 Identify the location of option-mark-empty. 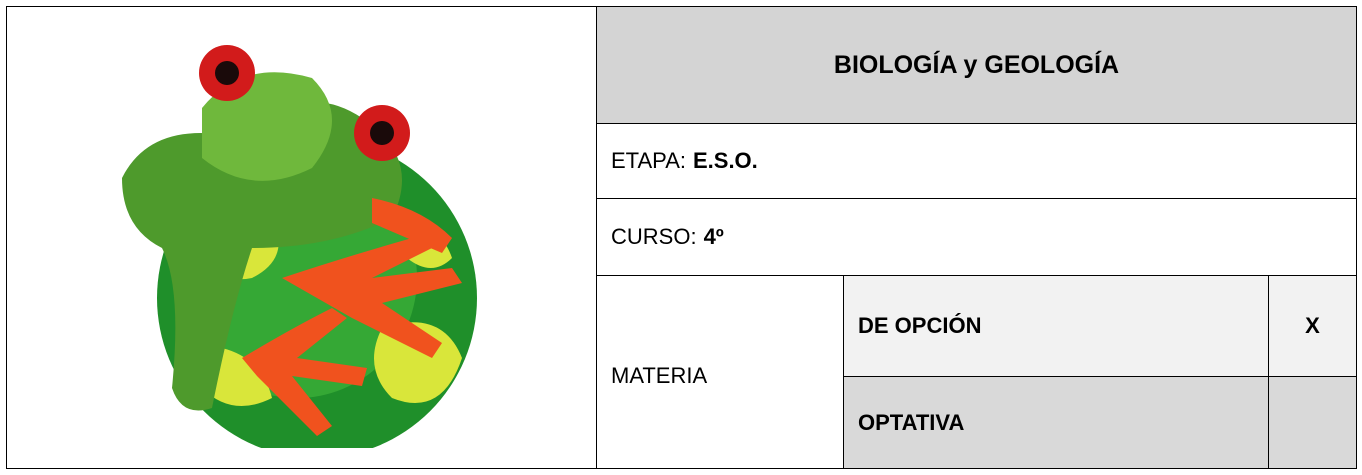
(1312, 422).